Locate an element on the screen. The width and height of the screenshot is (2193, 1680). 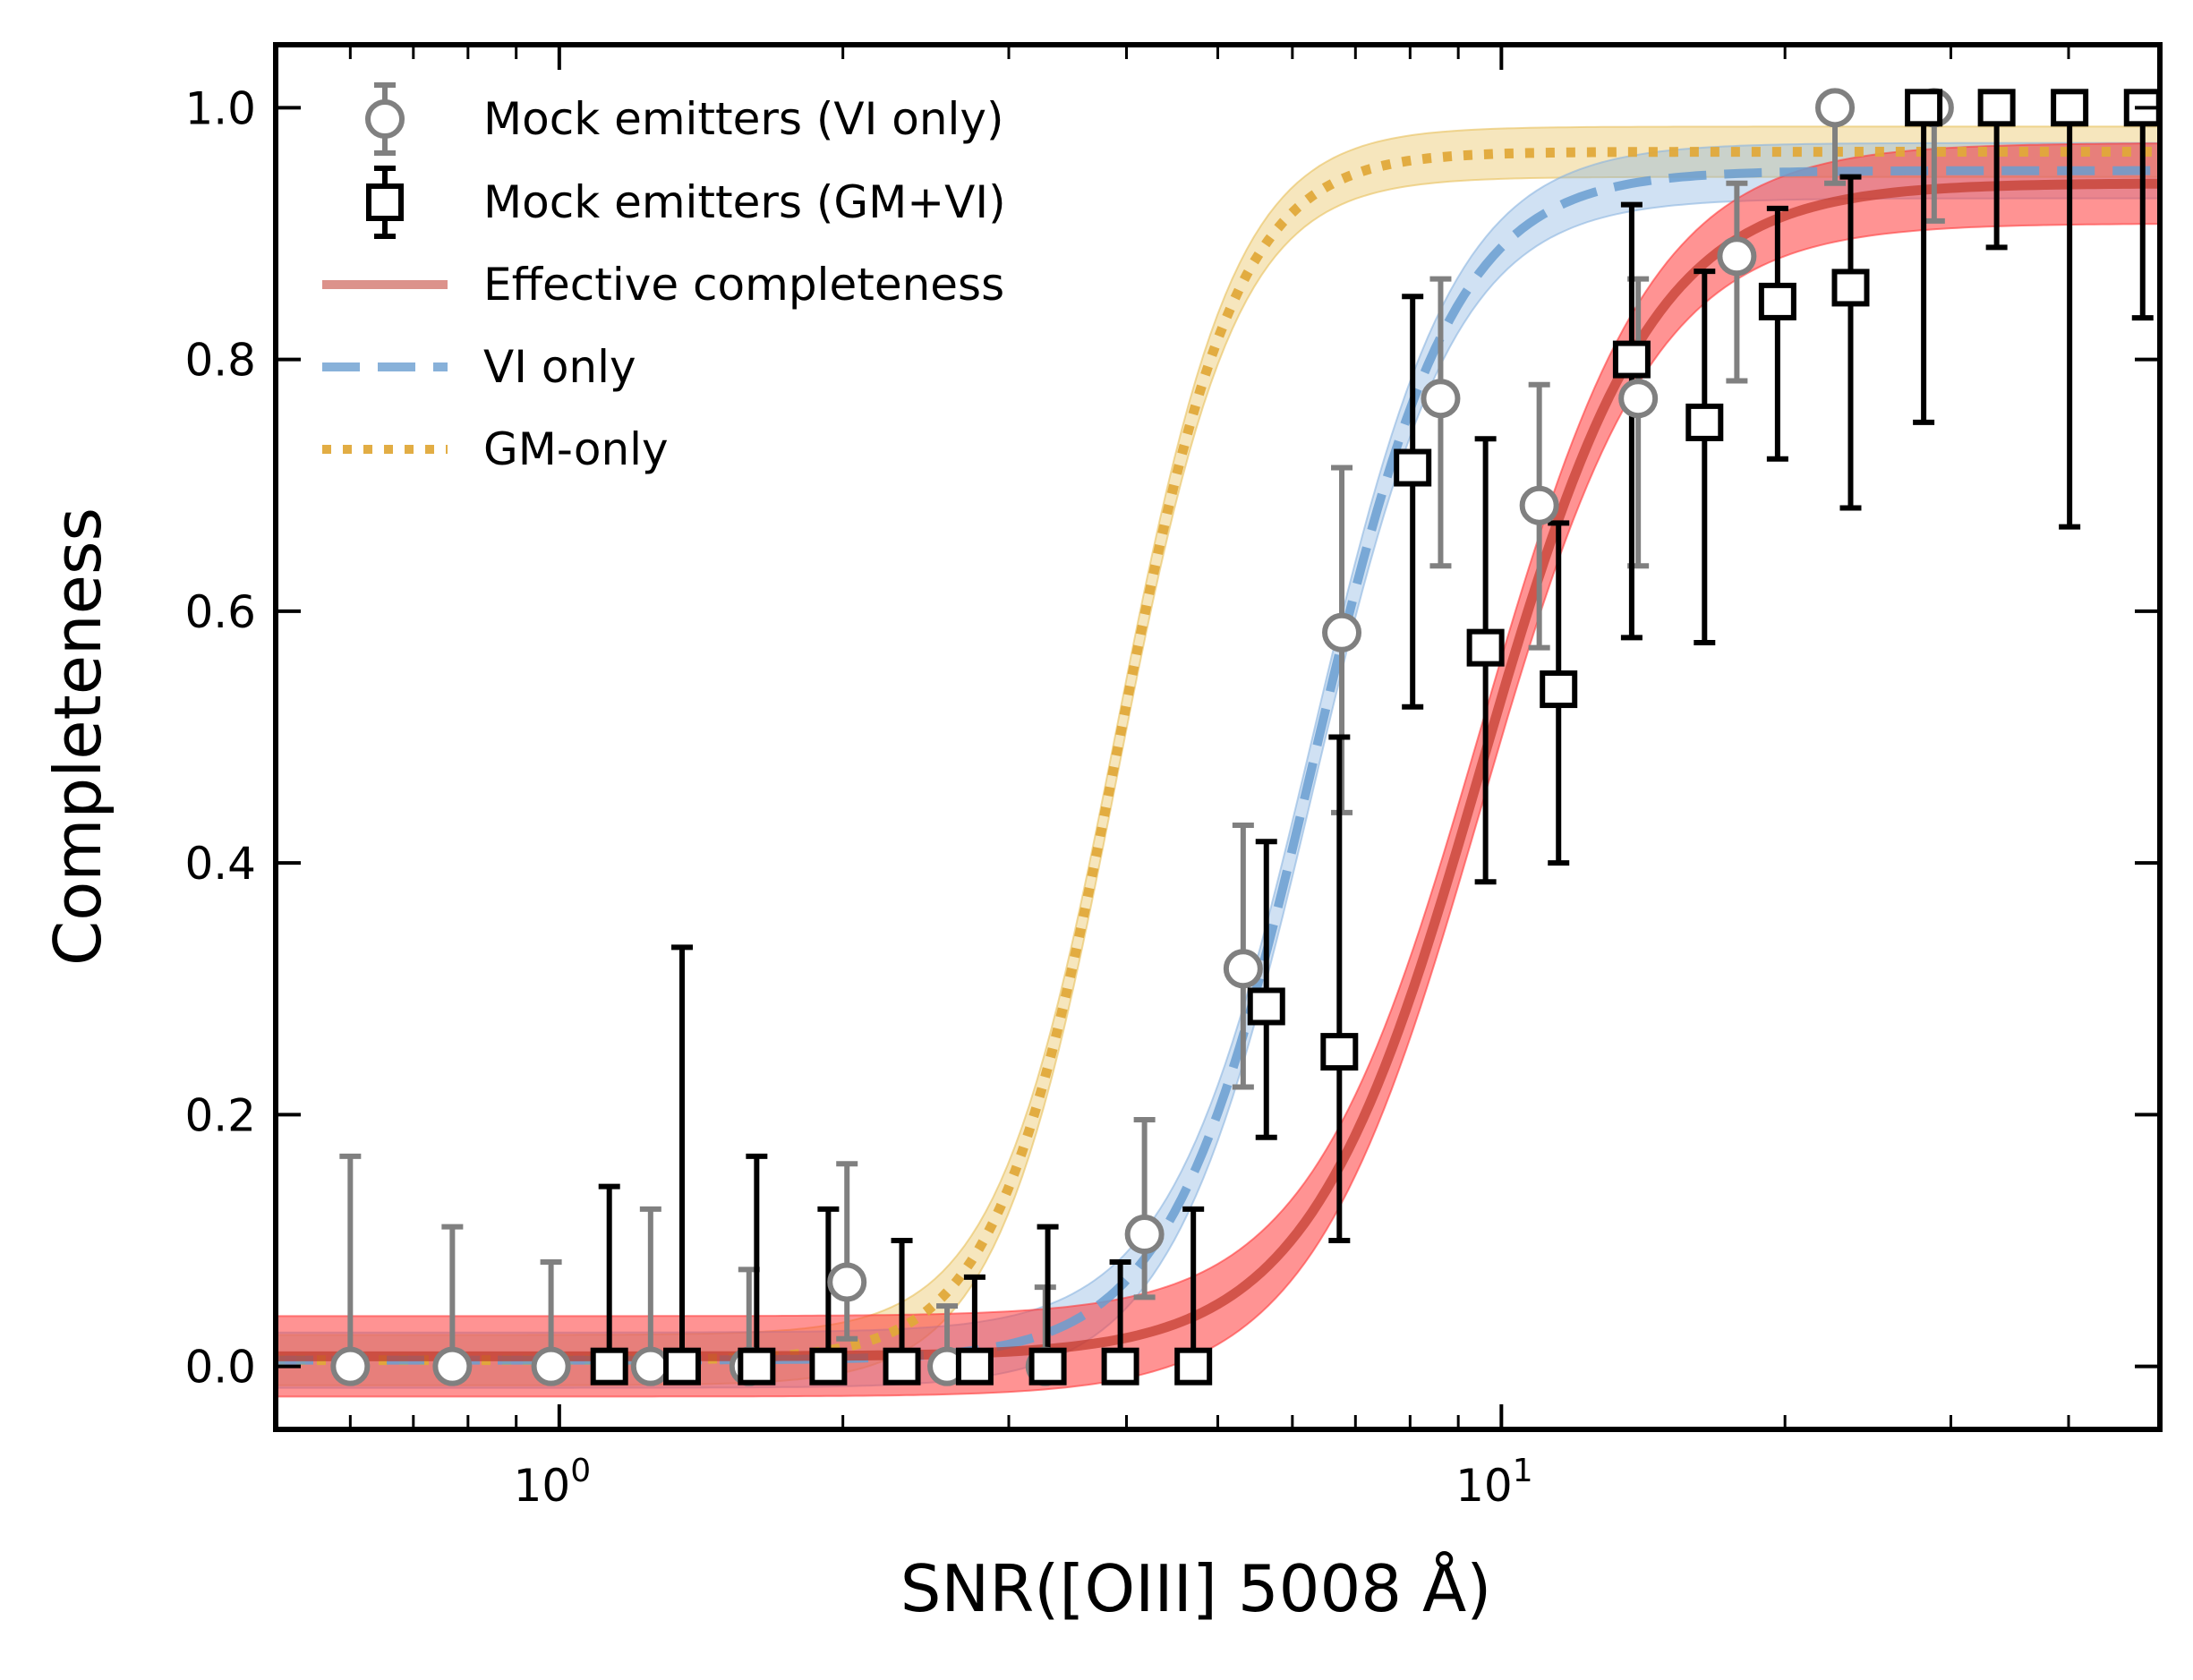
y-tick-label: 0.0 is located at coordinates (220, 1368).